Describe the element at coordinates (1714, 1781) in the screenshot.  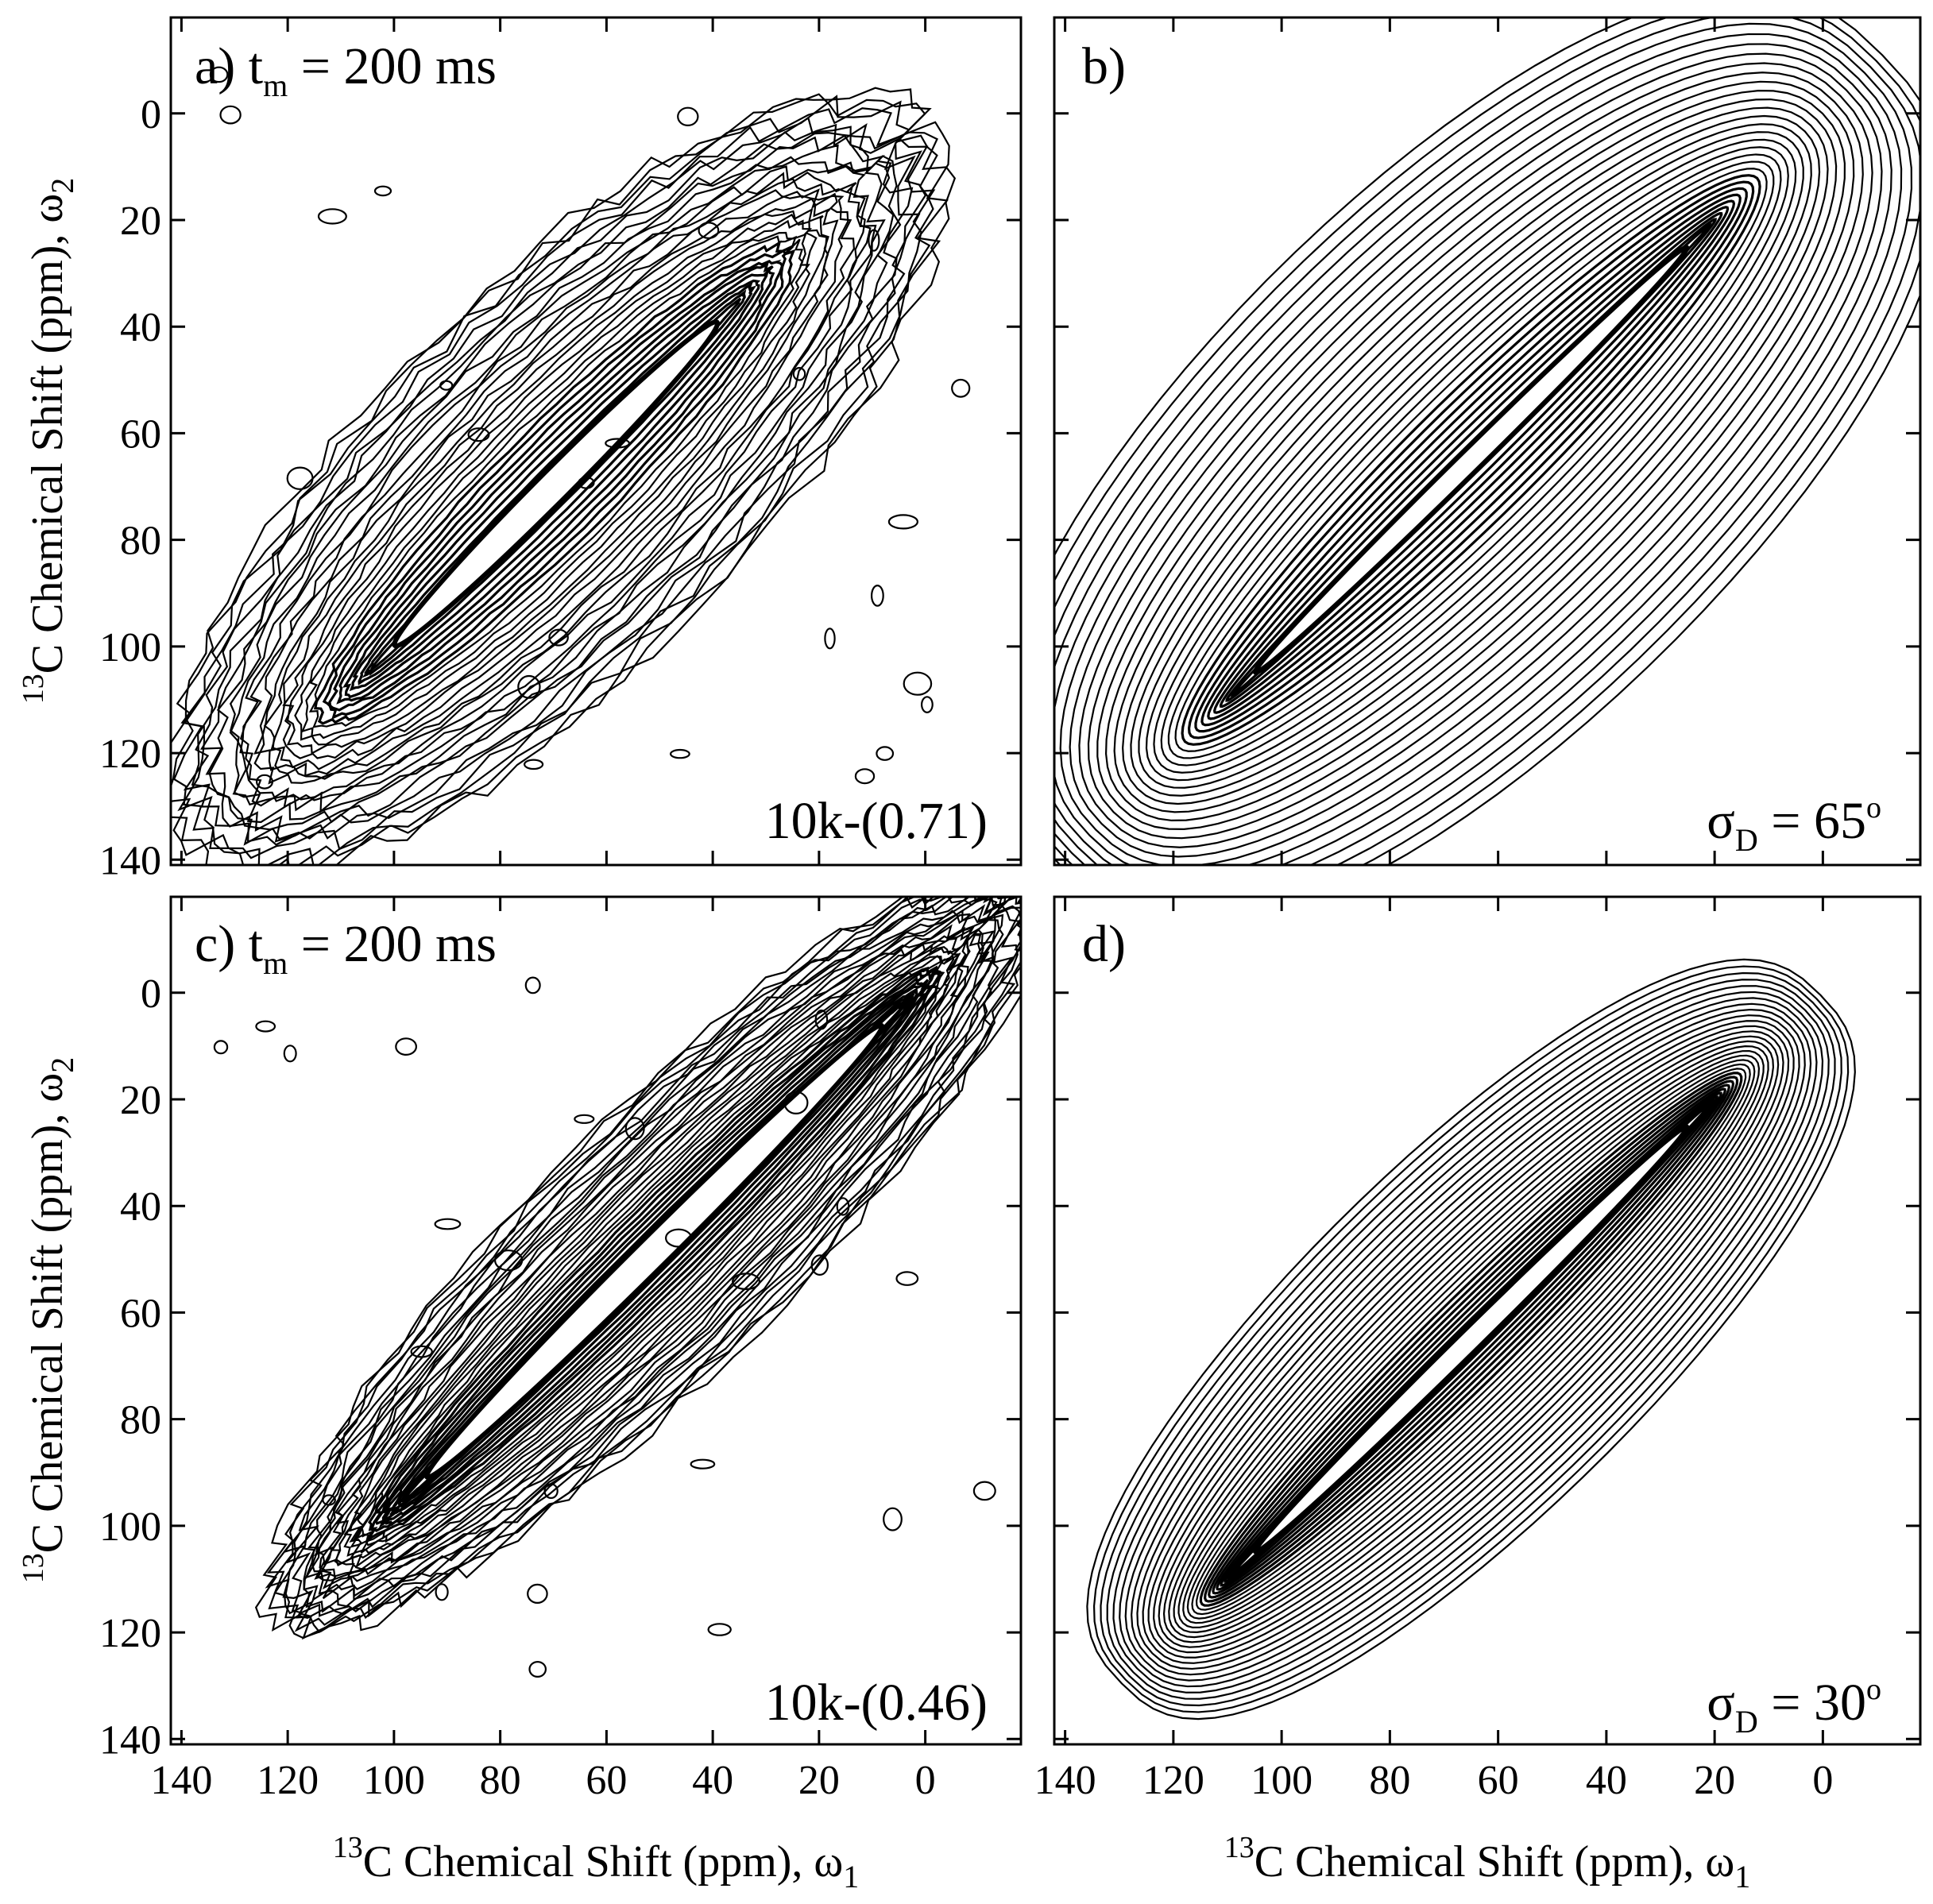
I see `x-tick-label: 20` at that location.